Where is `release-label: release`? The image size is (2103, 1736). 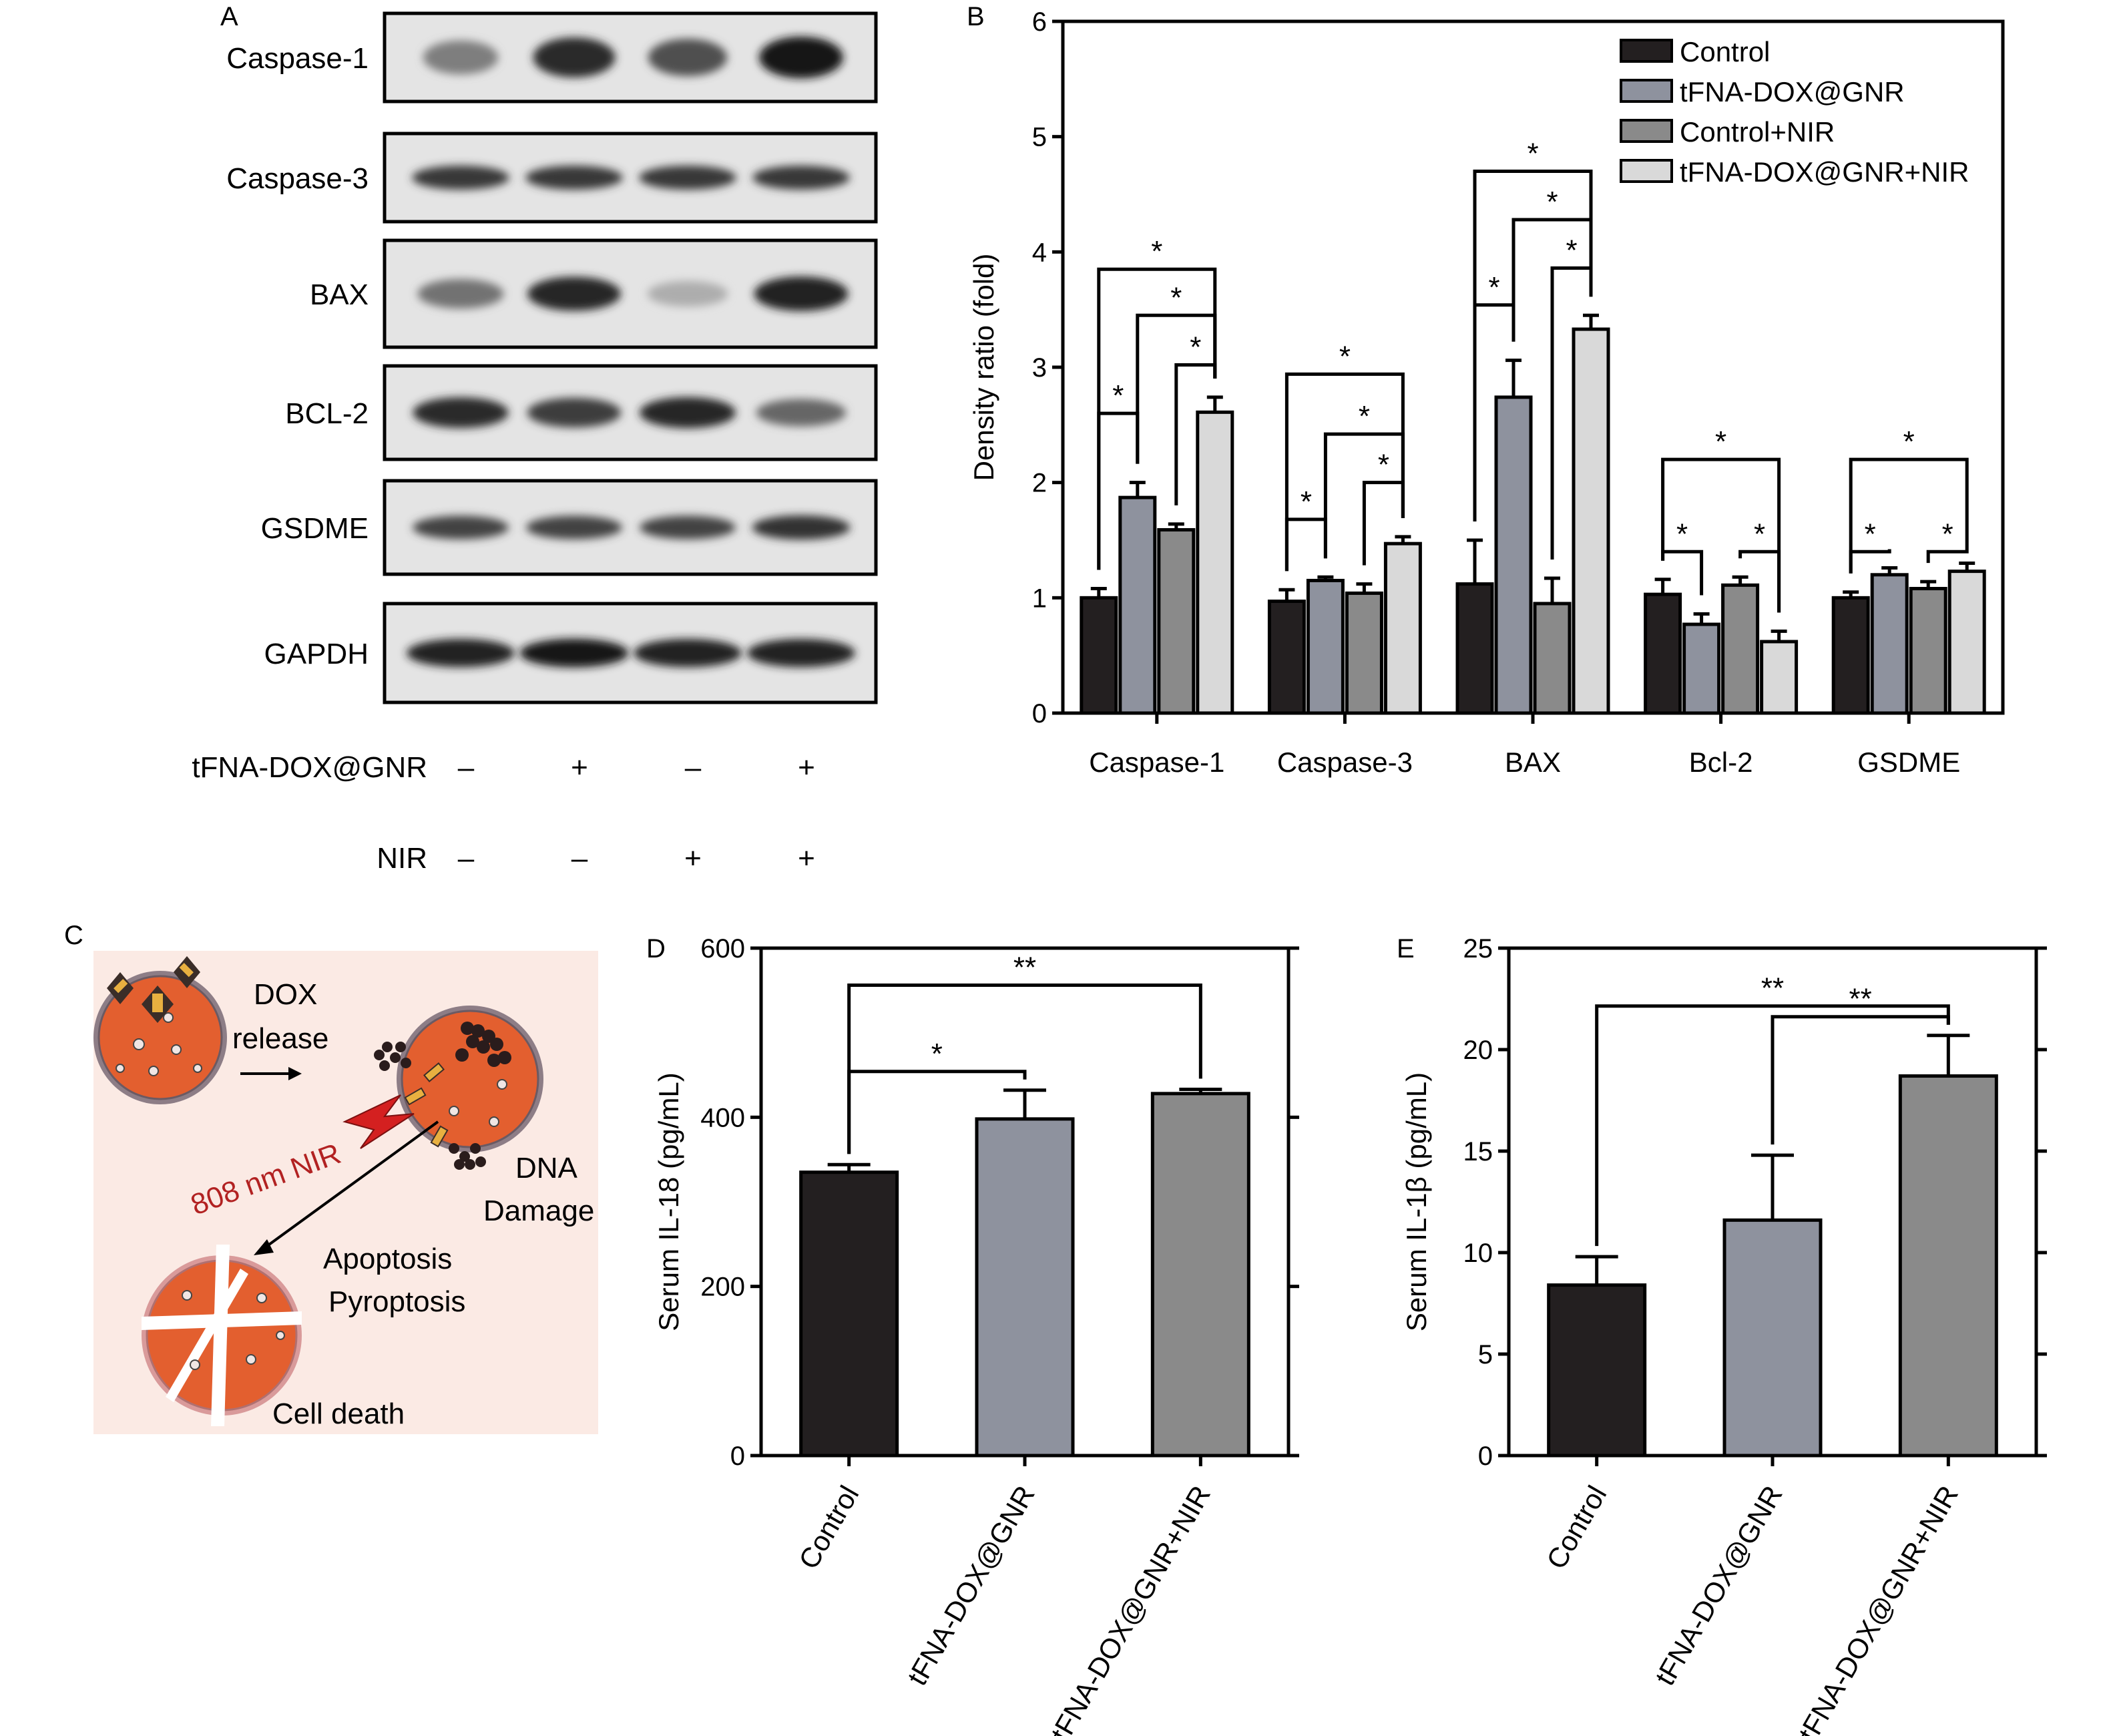
release-label: release is located at coordinates (280, 1038).